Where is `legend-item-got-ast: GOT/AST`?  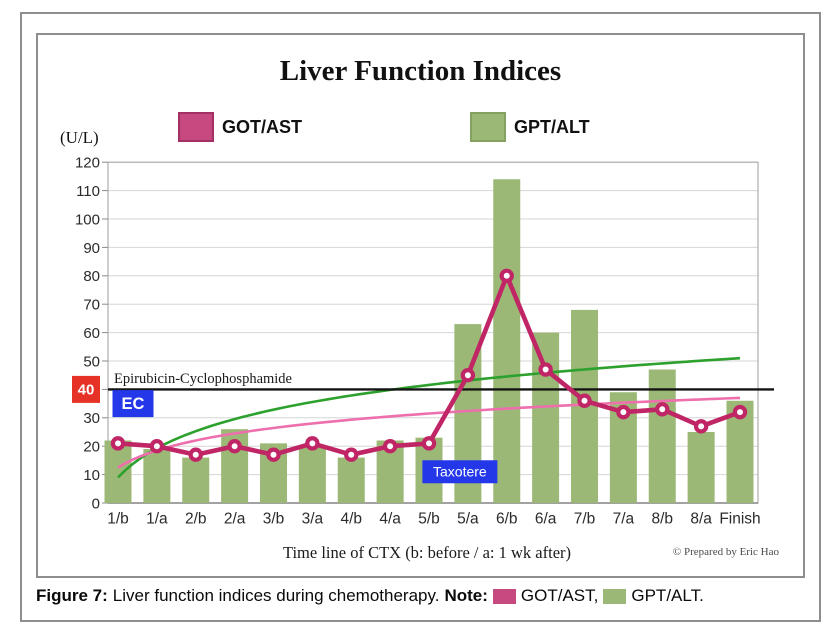
legend-item-got-ast: GOT/AST is located at coordinates (240, 127).